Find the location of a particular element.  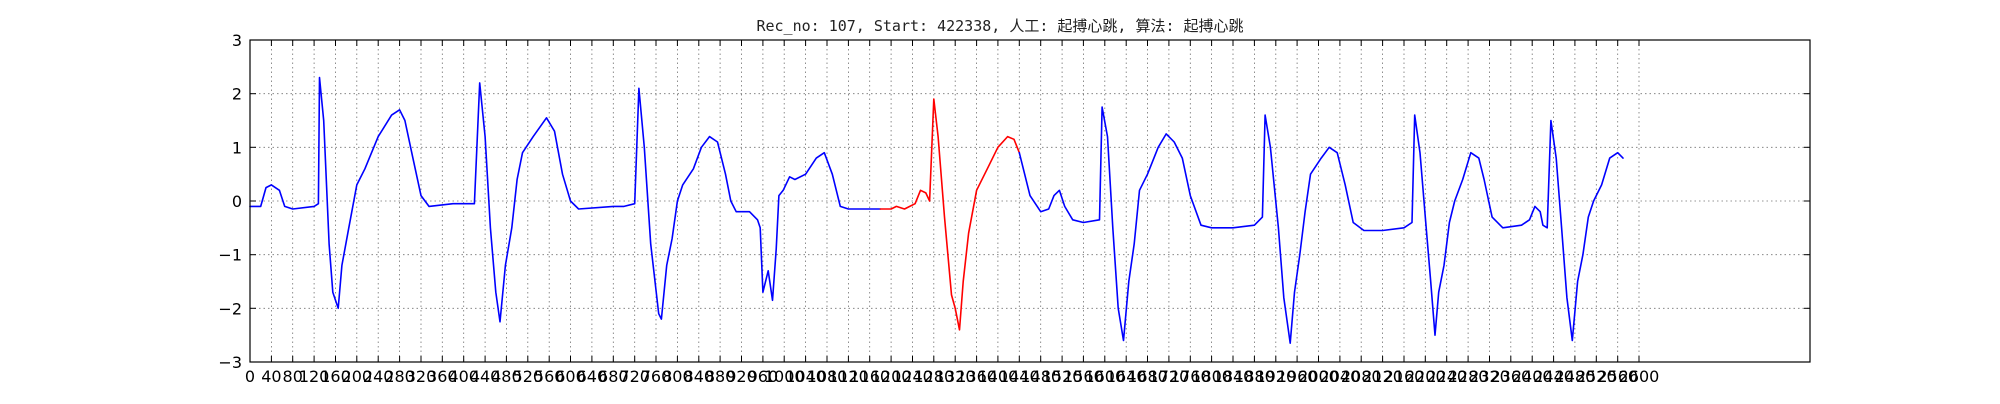

x-tick-label: 2320 is located at coordinates (1489, 376).